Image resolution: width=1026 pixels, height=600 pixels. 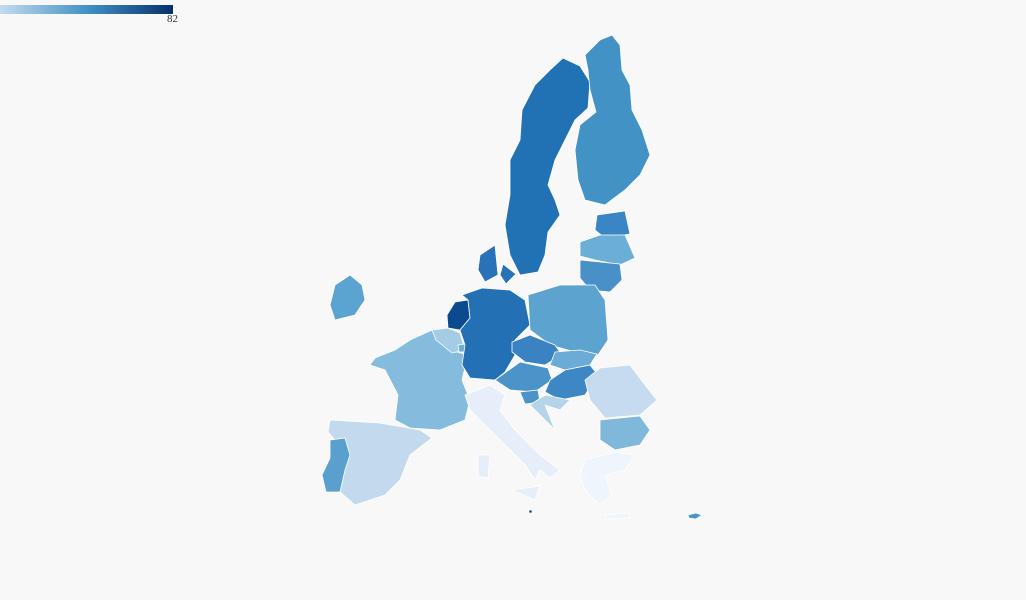 I want to click on legend-max-label: 82, so click(x=172, y=19).